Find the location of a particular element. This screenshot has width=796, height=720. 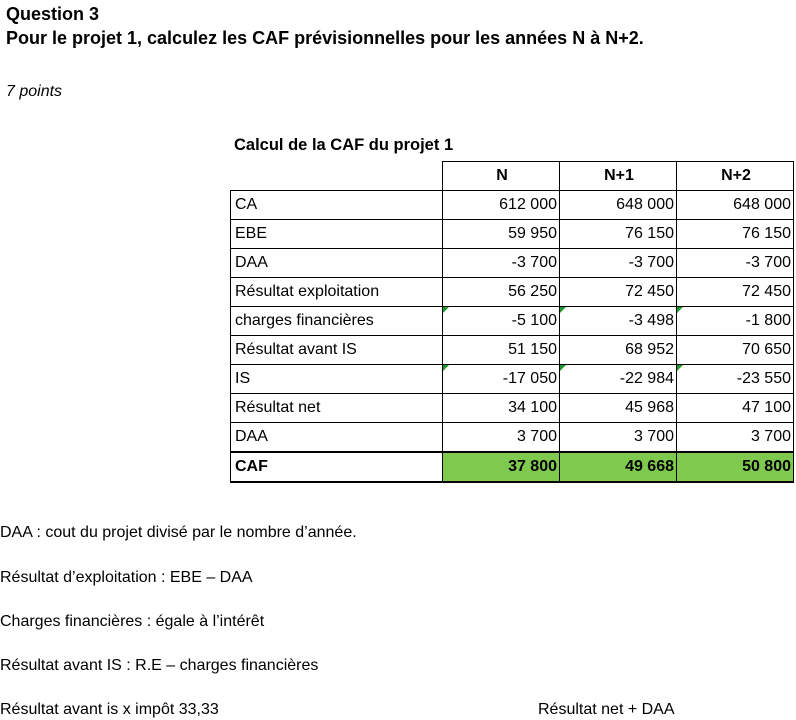

cell-value: 70 650 is located at coordinates (735, 350).